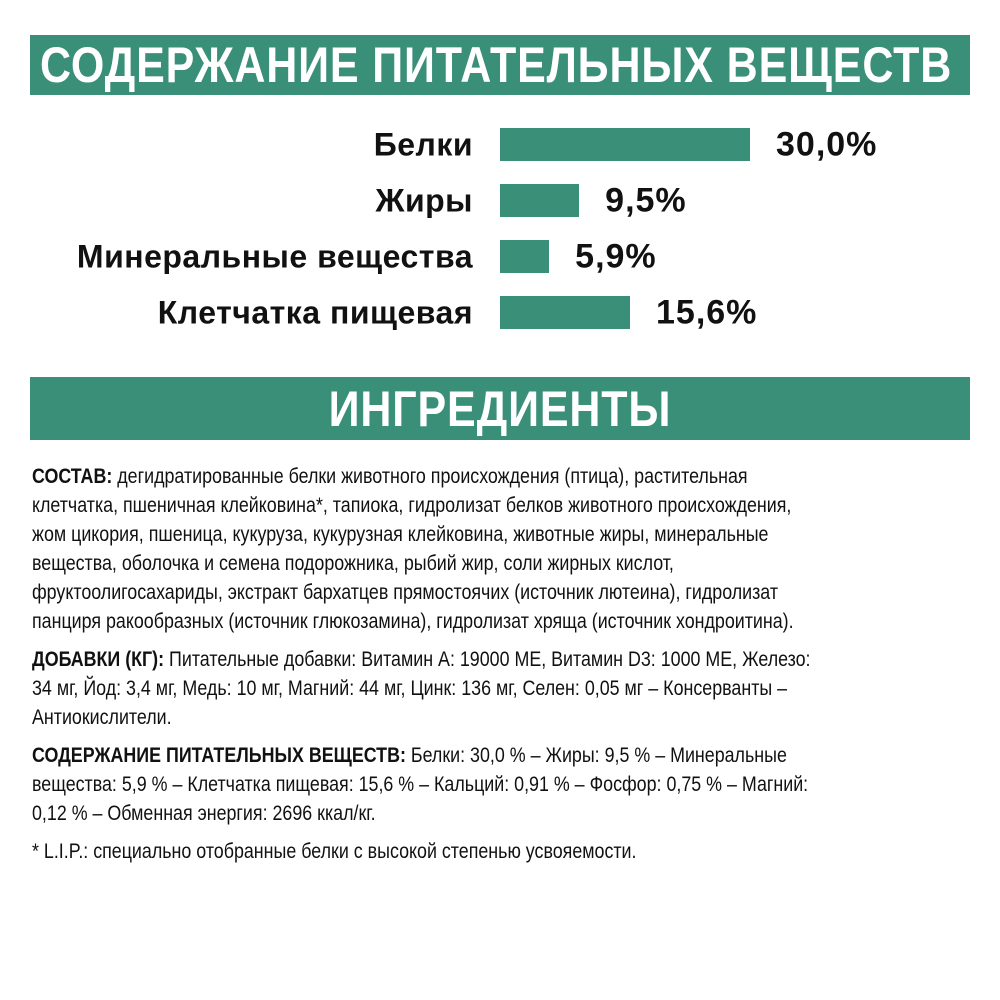 The height and width of the screenshot is (1000, 1000). I want to click on ingredients-header: ИНГРЕДИЕНТЫ, so click(500, 408).